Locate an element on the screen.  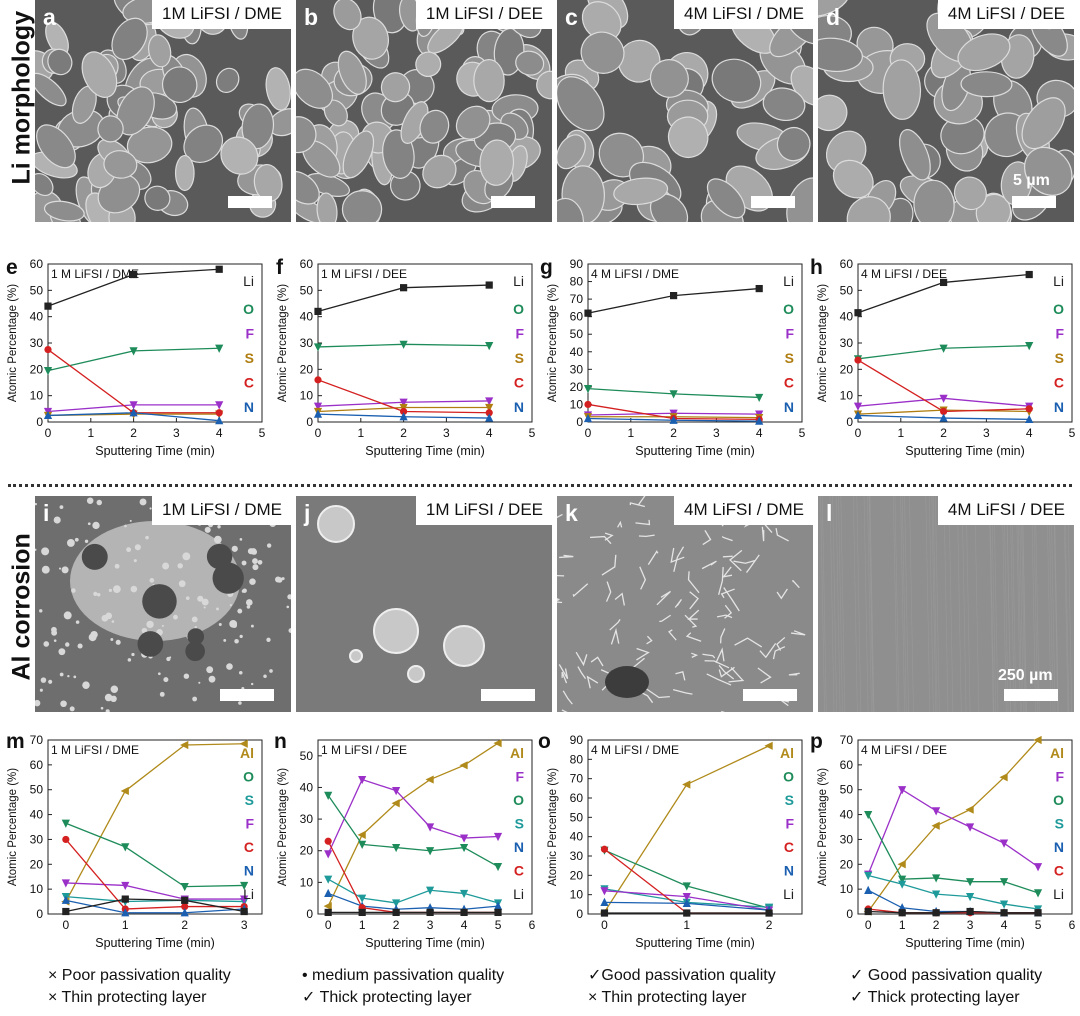
summary-line: ✓ Thick protecting layer is located at coordinates (935, 997).